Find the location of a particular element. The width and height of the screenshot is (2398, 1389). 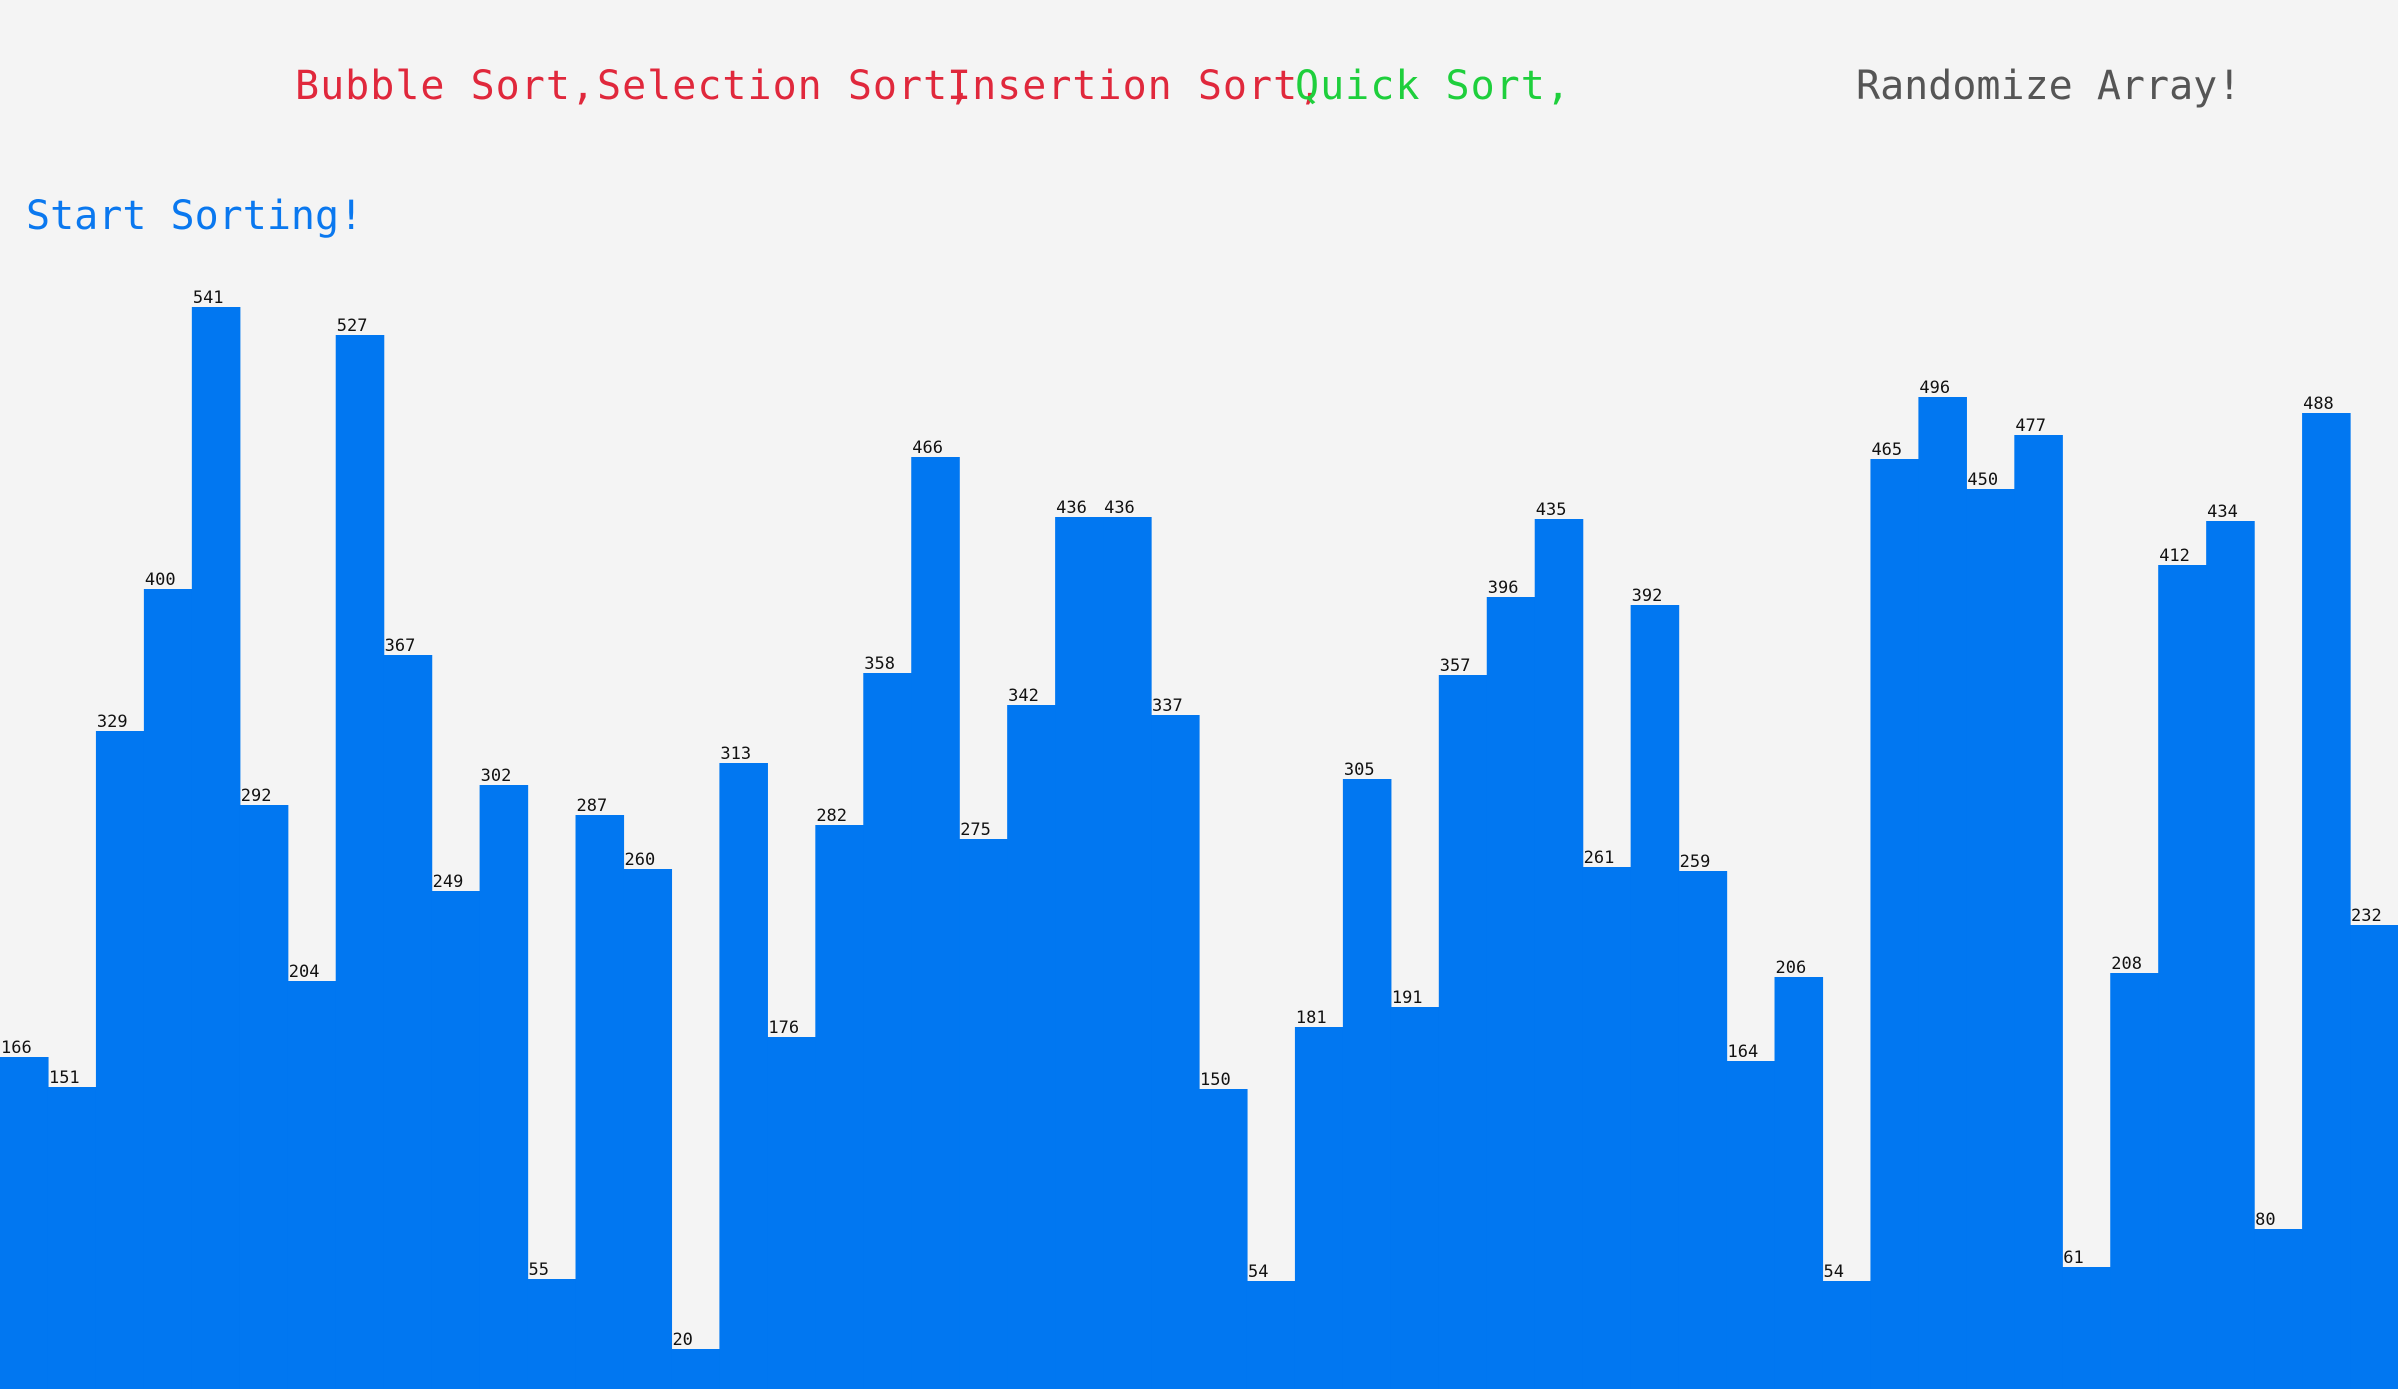

bar-value-label: 206 is located at coordinates (1791, 968).